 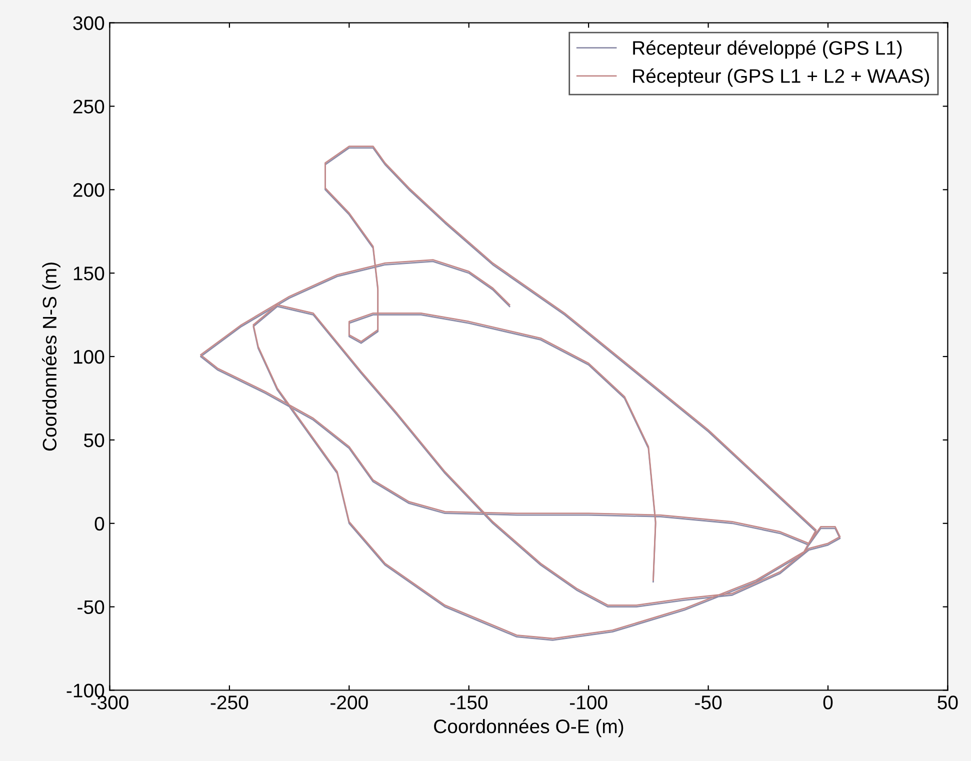 I want to click on x-tick-label: -300, so click(x=109, y=703).